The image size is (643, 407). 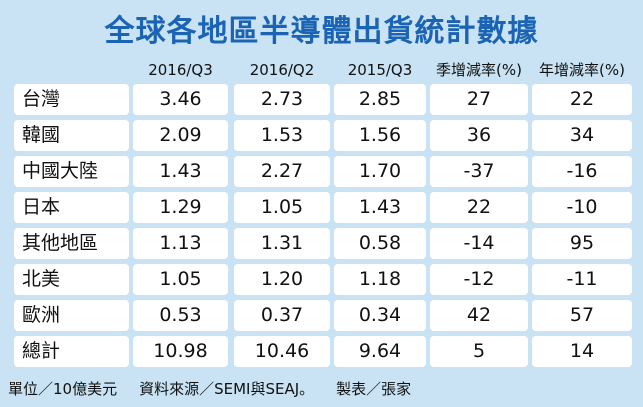 I want to click on column-header: 2016/Q3, so click(x=180, y=70).